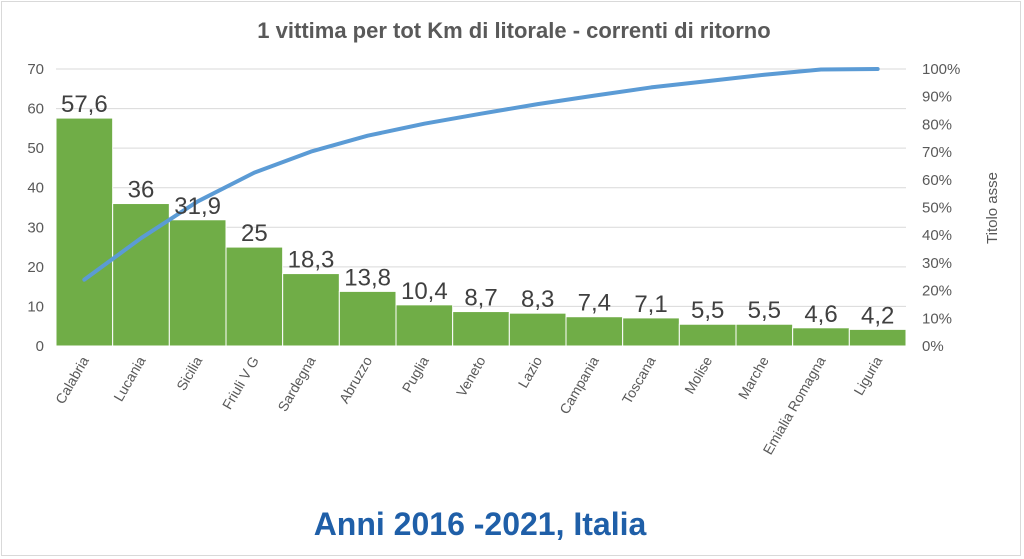 The height and width of the screenshot is (559, 1024). What do you see at coordinates (424, 291) in the screenshot?
I see `data-label: 10,4` at bounding box center [424, 291].